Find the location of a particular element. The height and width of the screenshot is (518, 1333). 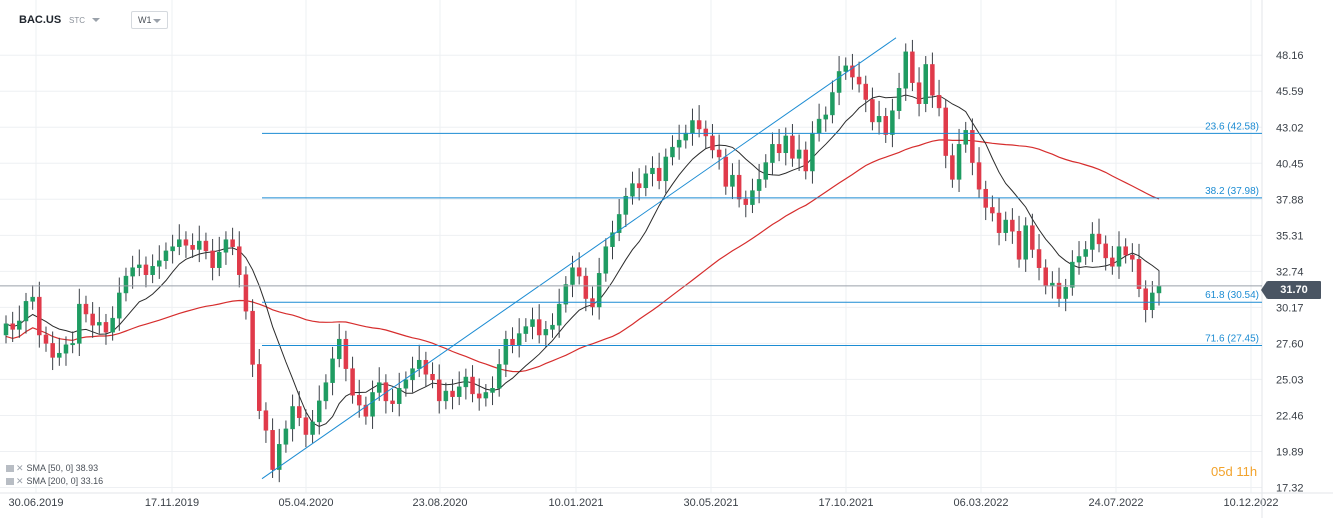

indicator-legend-sma50: ✕ SMA [50, 0] 38.93 is located at coordinates (52, 468).